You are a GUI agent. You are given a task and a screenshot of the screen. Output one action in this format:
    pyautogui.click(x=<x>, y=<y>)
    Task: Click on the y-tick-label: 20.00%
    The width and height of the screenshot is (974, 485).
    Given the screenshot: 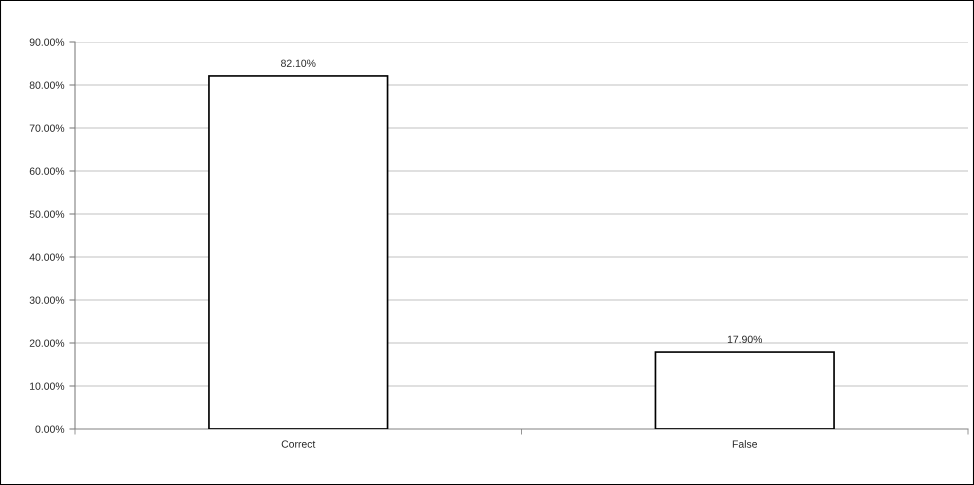 What is the action you would take?
    pyautogui.click(x=47, y=343)
    